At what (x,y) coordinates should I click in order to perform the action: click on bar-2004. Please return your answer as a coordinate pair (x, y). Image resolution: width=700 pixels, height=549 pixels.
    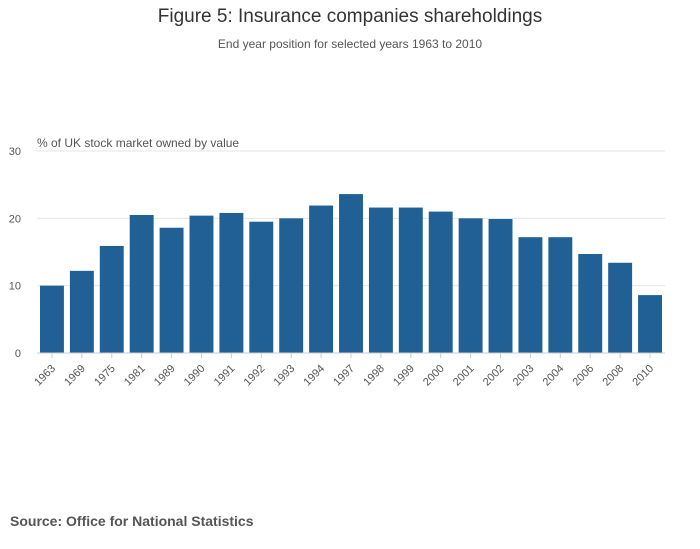
    Looking at the image, I should click on (560, 295).